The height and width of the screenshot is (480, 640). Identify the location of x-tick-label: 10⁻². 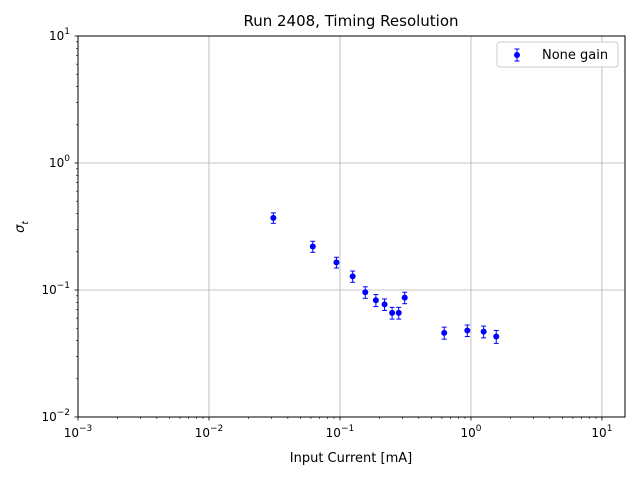
(209, 432).